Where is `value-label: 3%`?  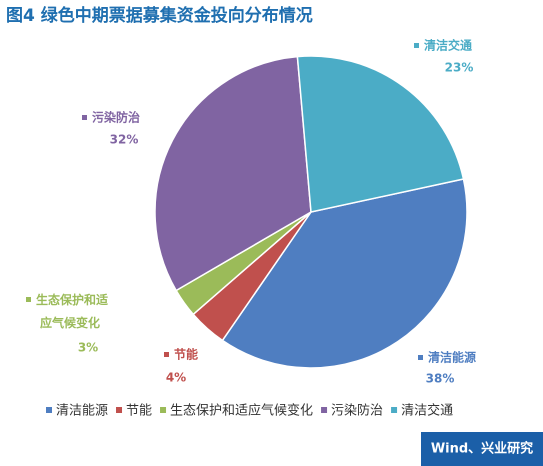 value-label: 3% is located at coordinates (88, 348).